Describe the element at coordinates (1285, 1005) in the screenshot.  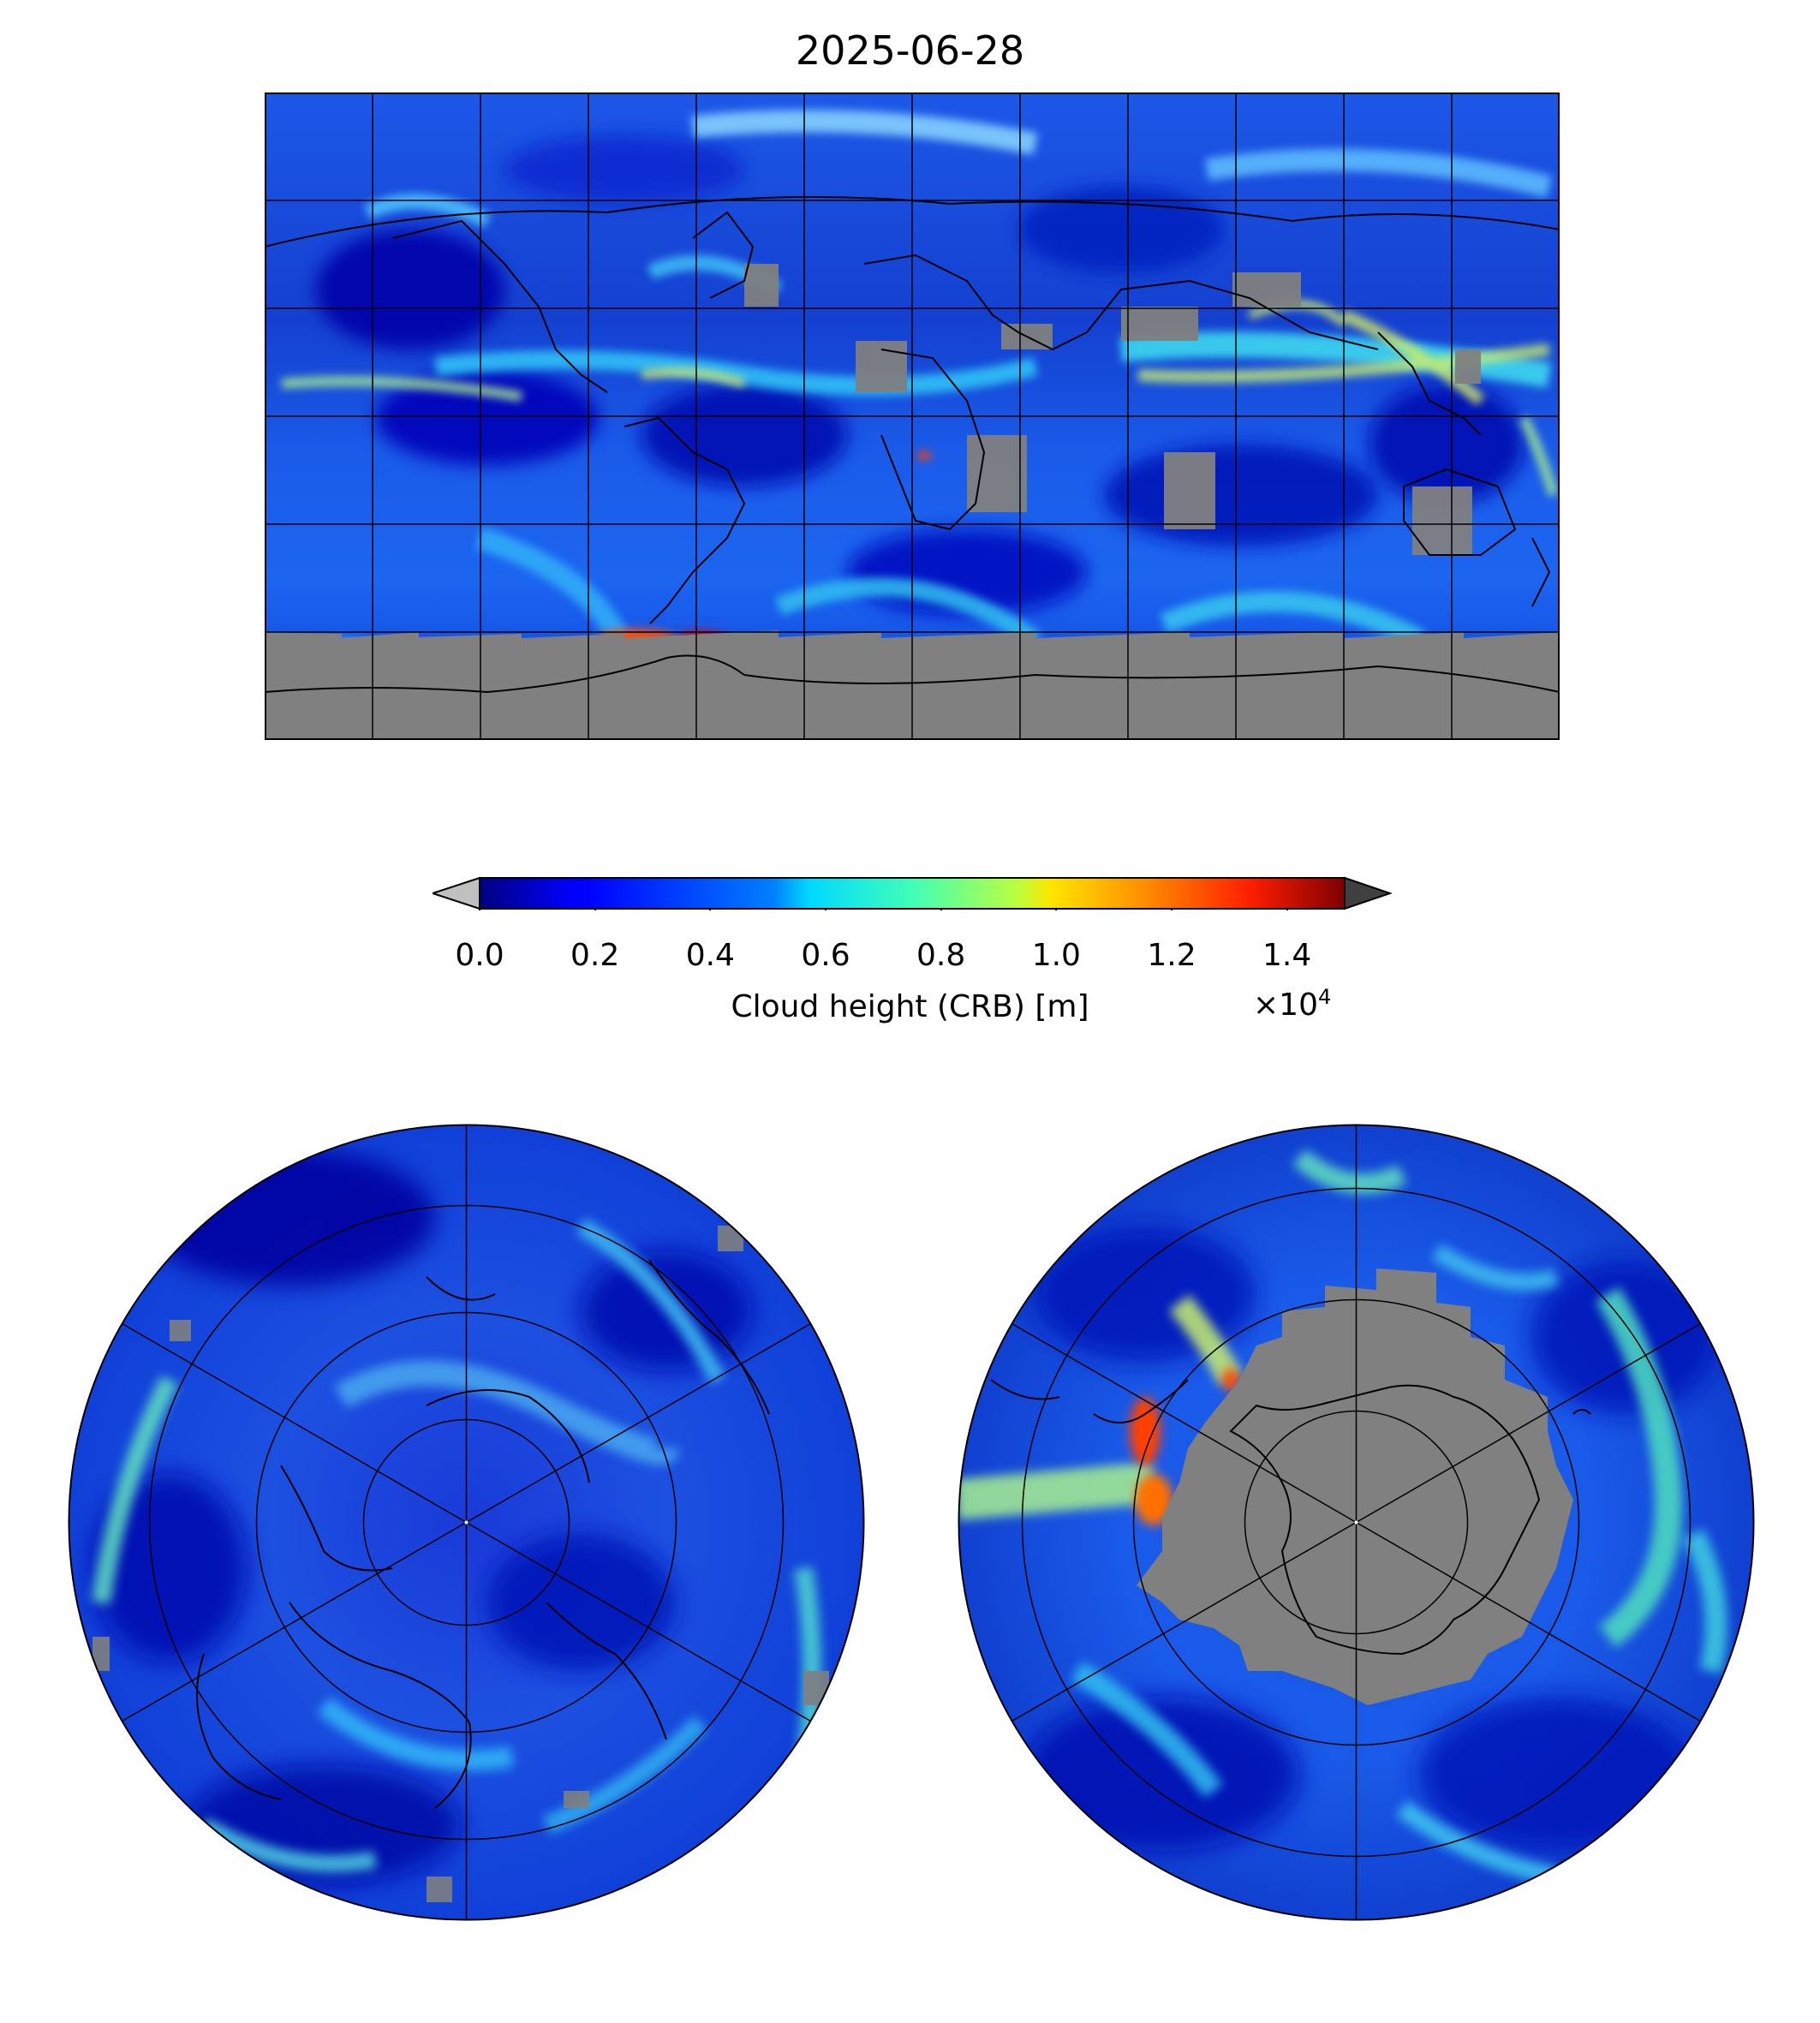
I see `colorbar-scale-base: ×10` at that location.